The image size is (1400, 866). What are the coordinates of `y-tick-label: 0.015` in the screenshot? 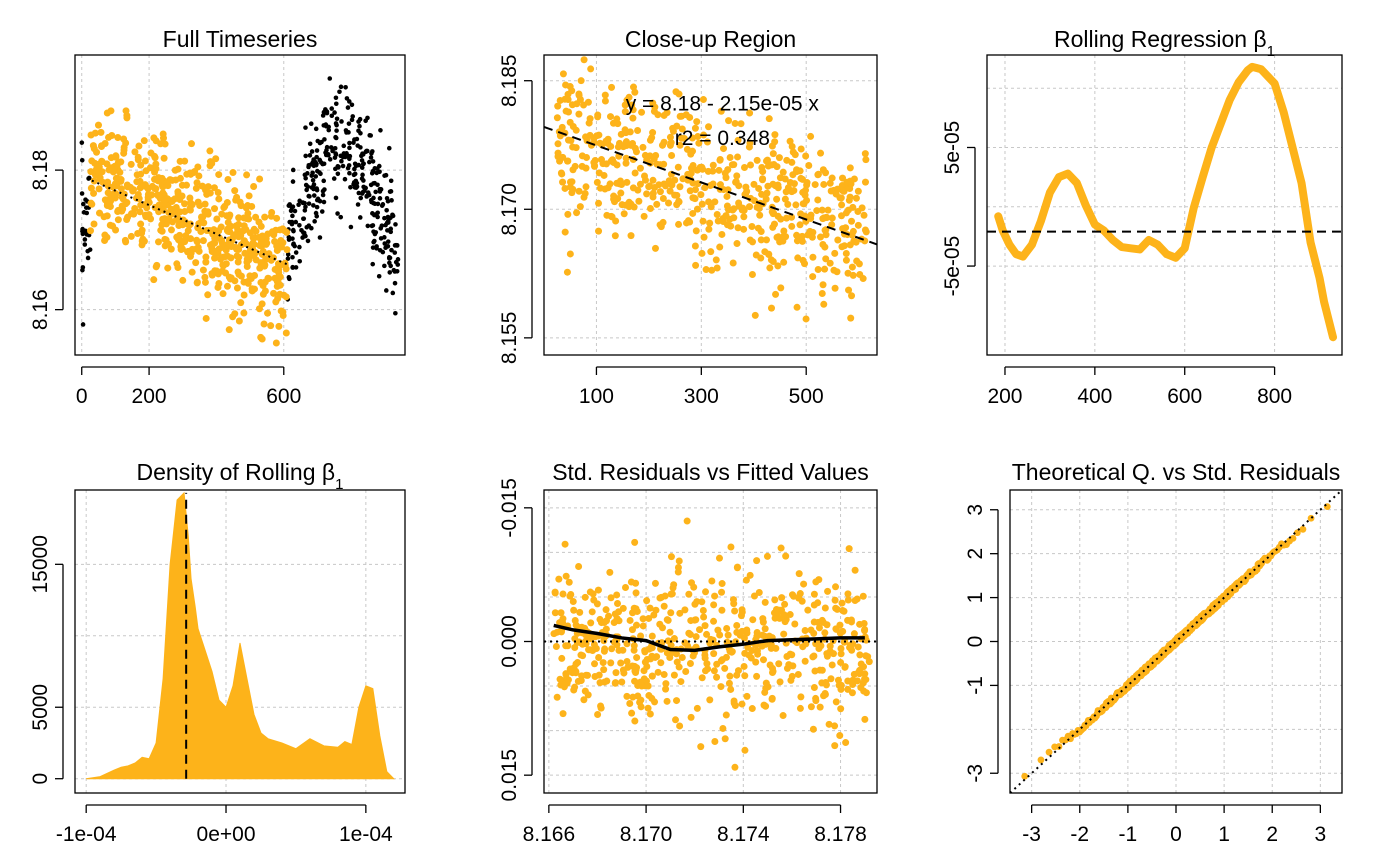 It's located at (509, 775).